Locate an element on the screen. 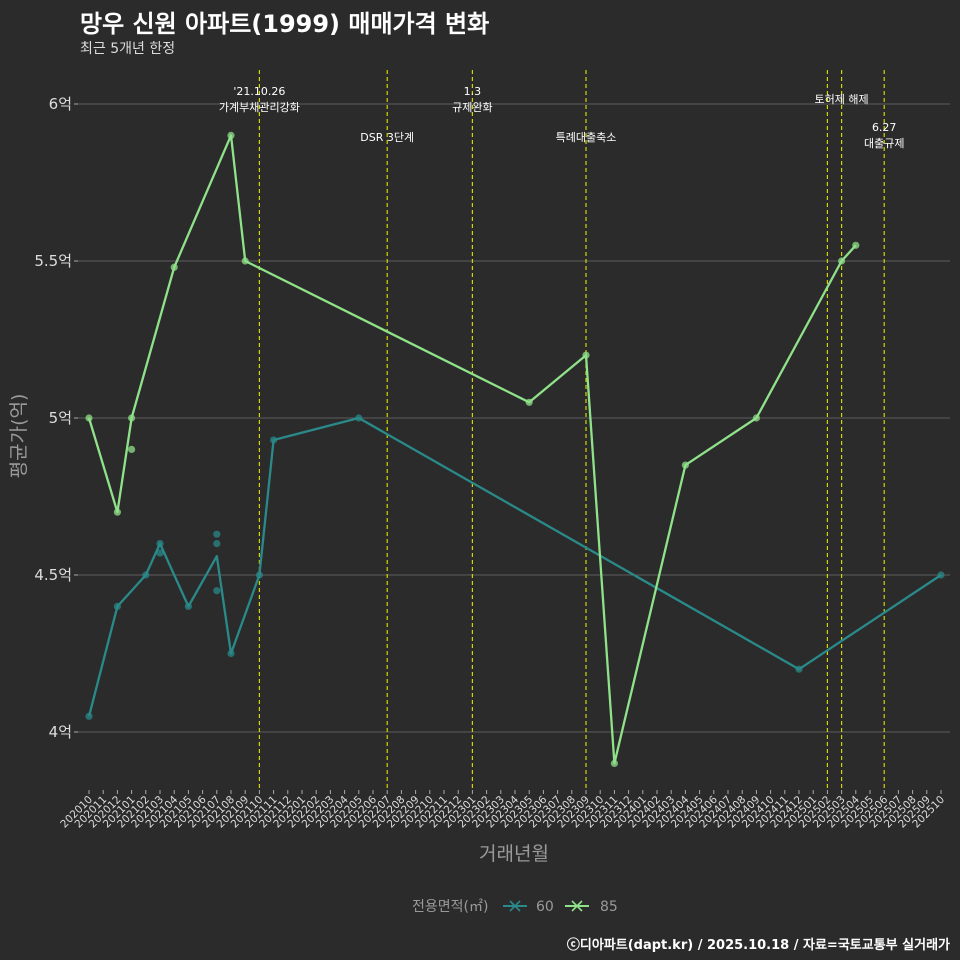  y-tick-label: 6억 is located at coordinates (60, 104).